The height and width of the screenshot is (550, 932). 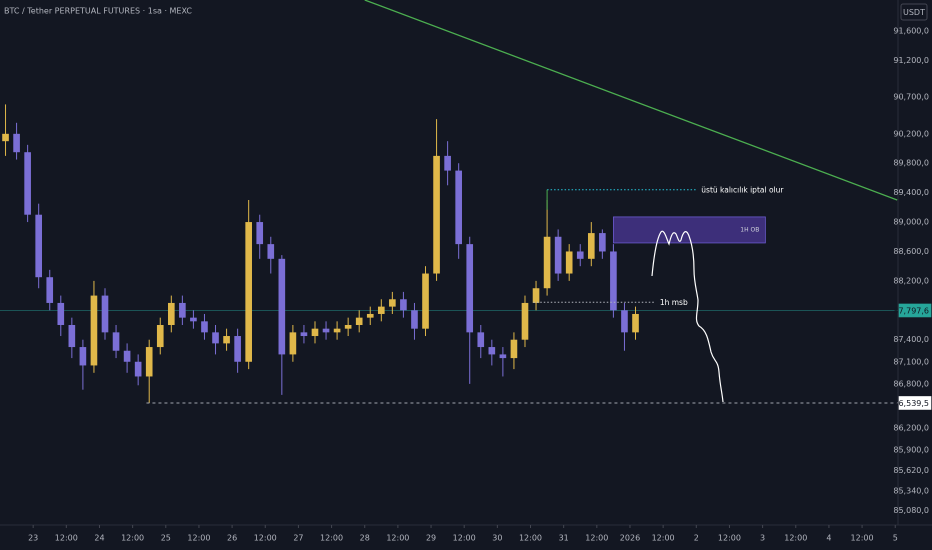 What do you see at coordinates (911, 133) in the screenshot?
I see `y-tick-label: 90,200,0` at bounding box center [911, 133].